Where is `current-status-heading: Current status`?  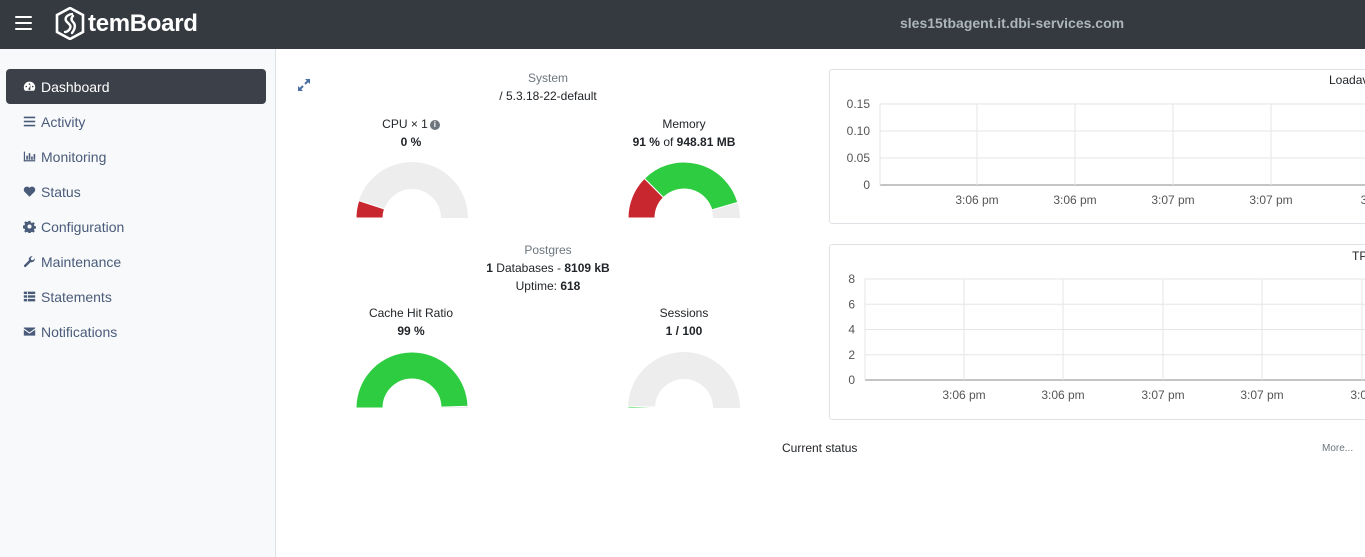 current-status-heading: Current status is located at coordinates (820, 448).